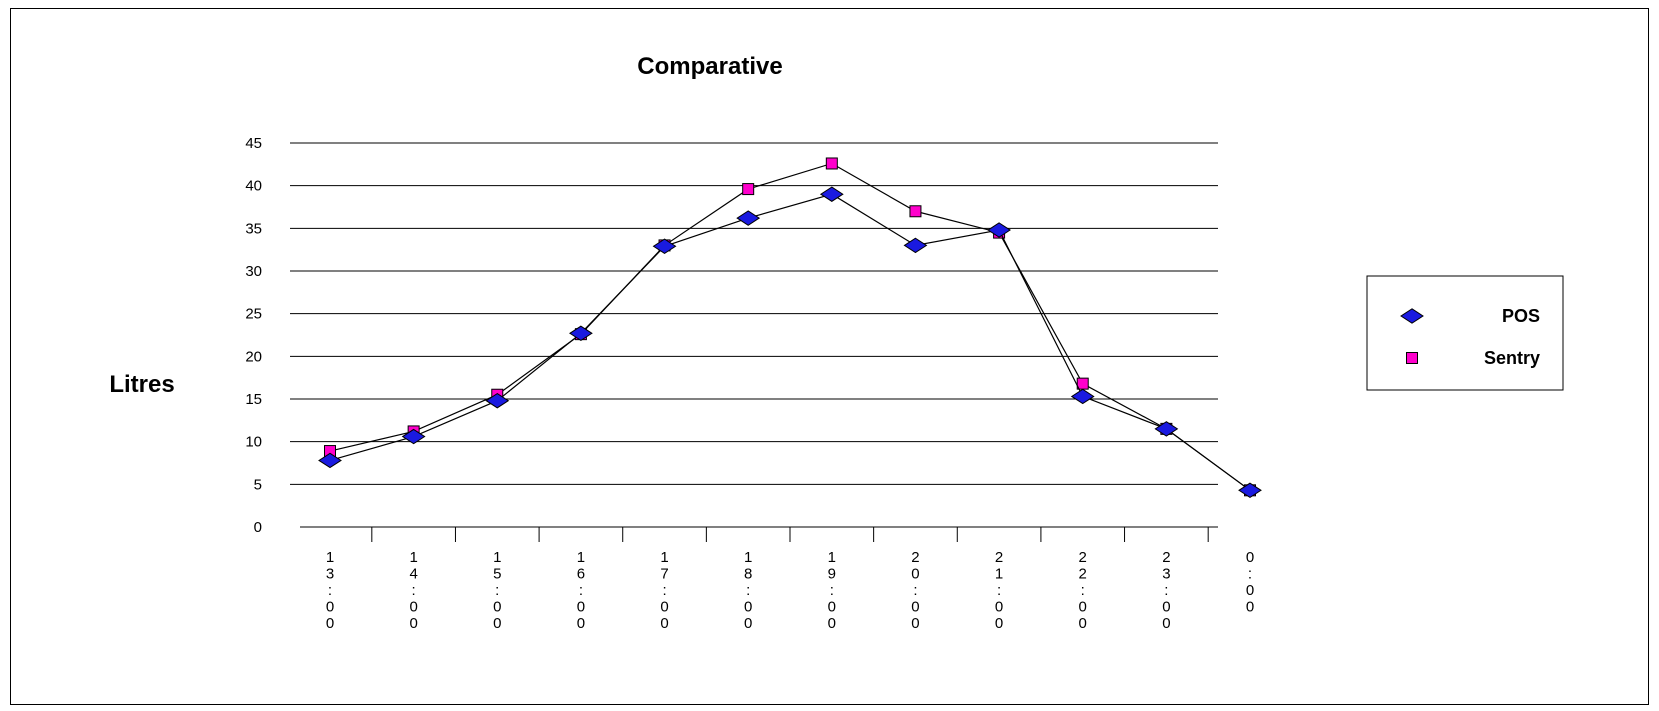  I want to click on y-tick-label: 35, so click(253, 228).